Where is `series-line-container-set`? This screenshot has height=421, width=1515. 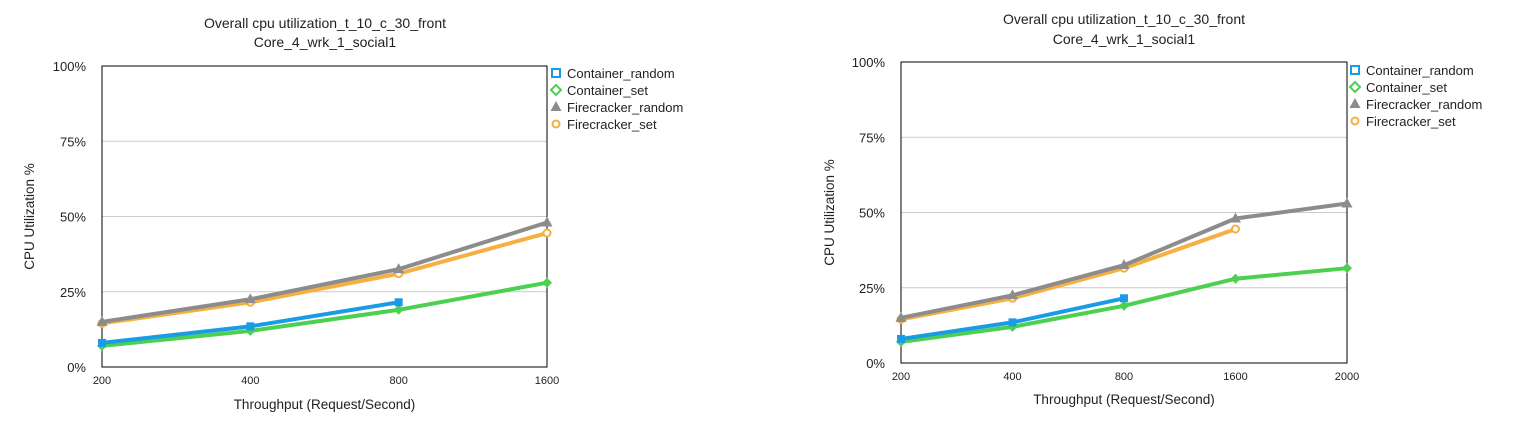
series-line-container-set is located at coordinates (324, 314).